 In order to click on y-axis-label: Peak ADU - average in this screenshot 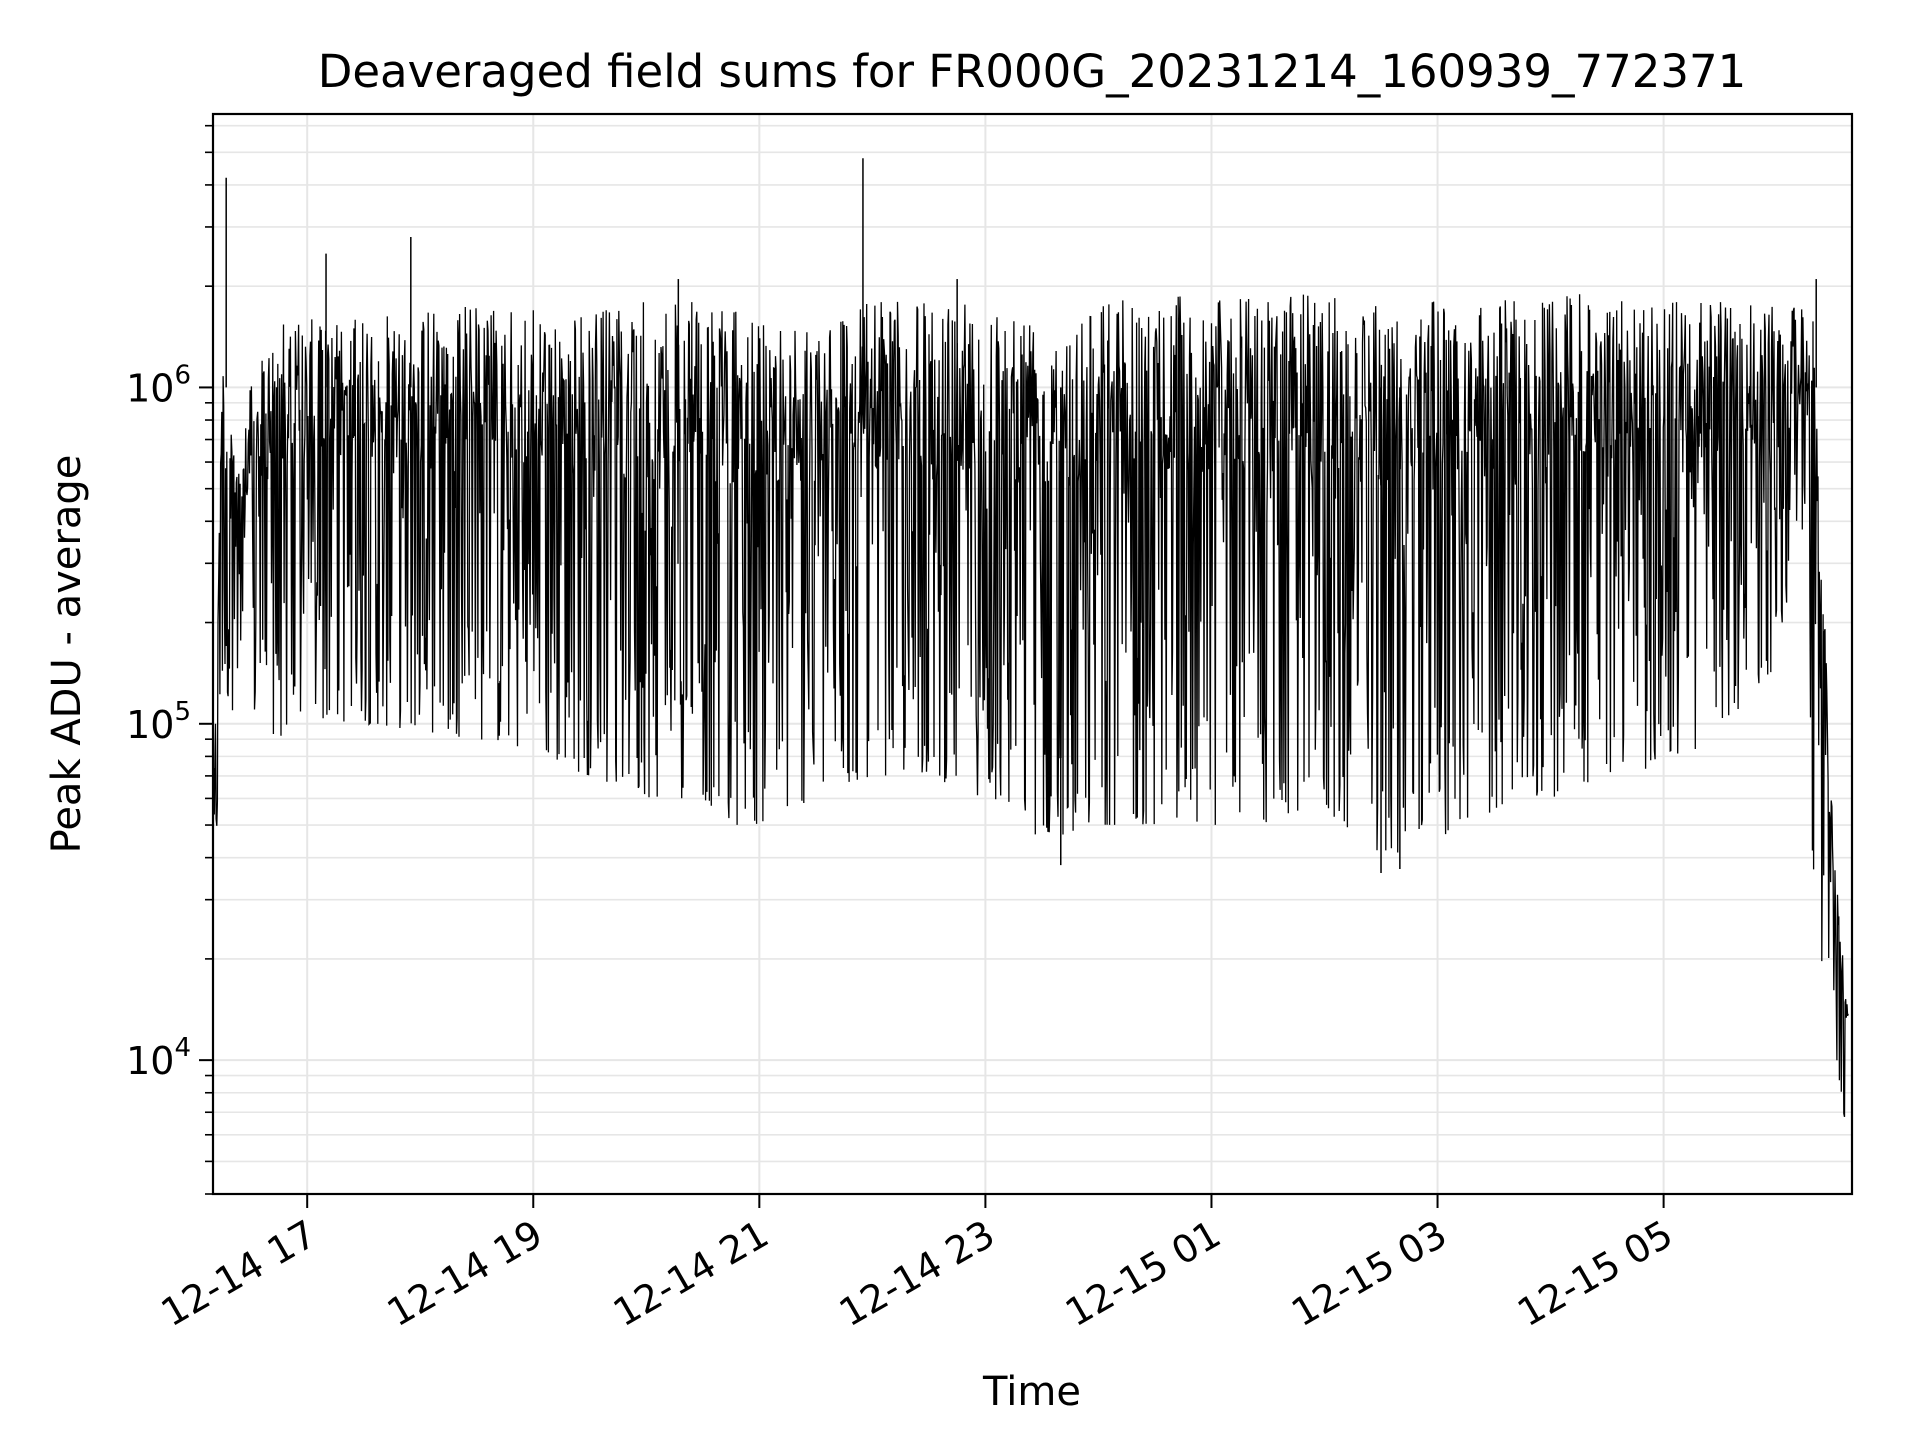, I will do `click(67, 654)`.